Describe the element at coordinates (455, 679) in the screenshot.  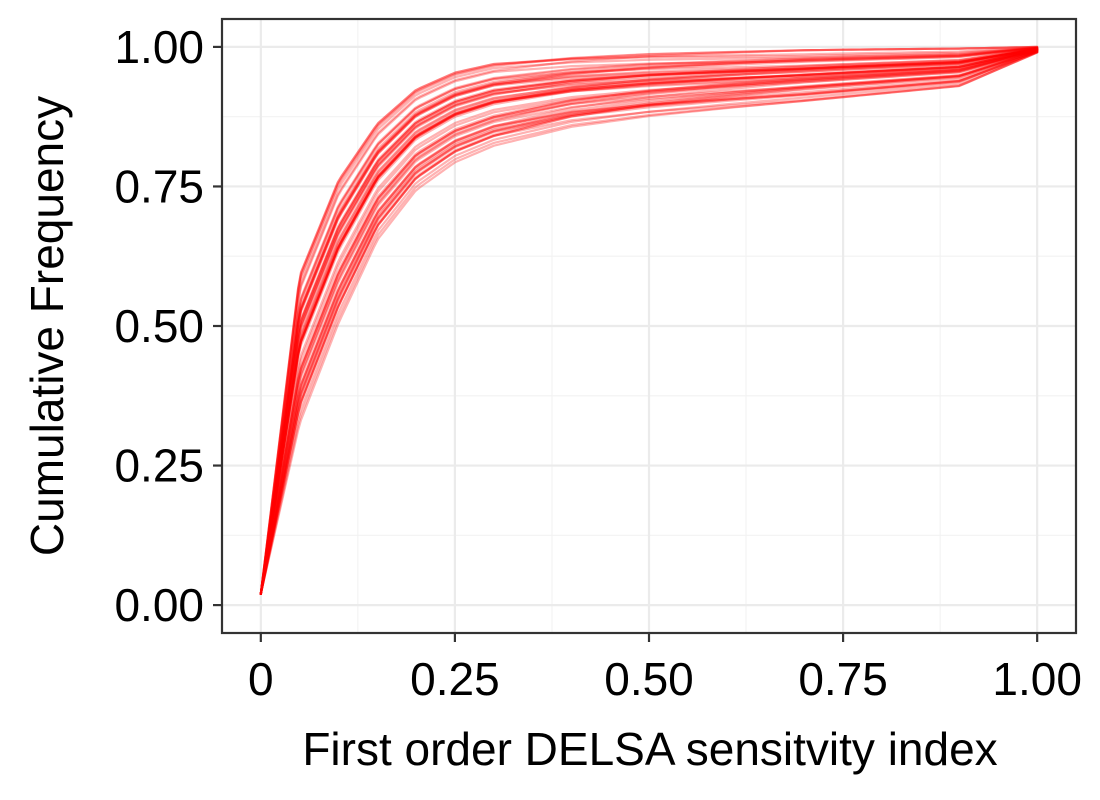
I see `x-tick-label: 0.25` at that location.